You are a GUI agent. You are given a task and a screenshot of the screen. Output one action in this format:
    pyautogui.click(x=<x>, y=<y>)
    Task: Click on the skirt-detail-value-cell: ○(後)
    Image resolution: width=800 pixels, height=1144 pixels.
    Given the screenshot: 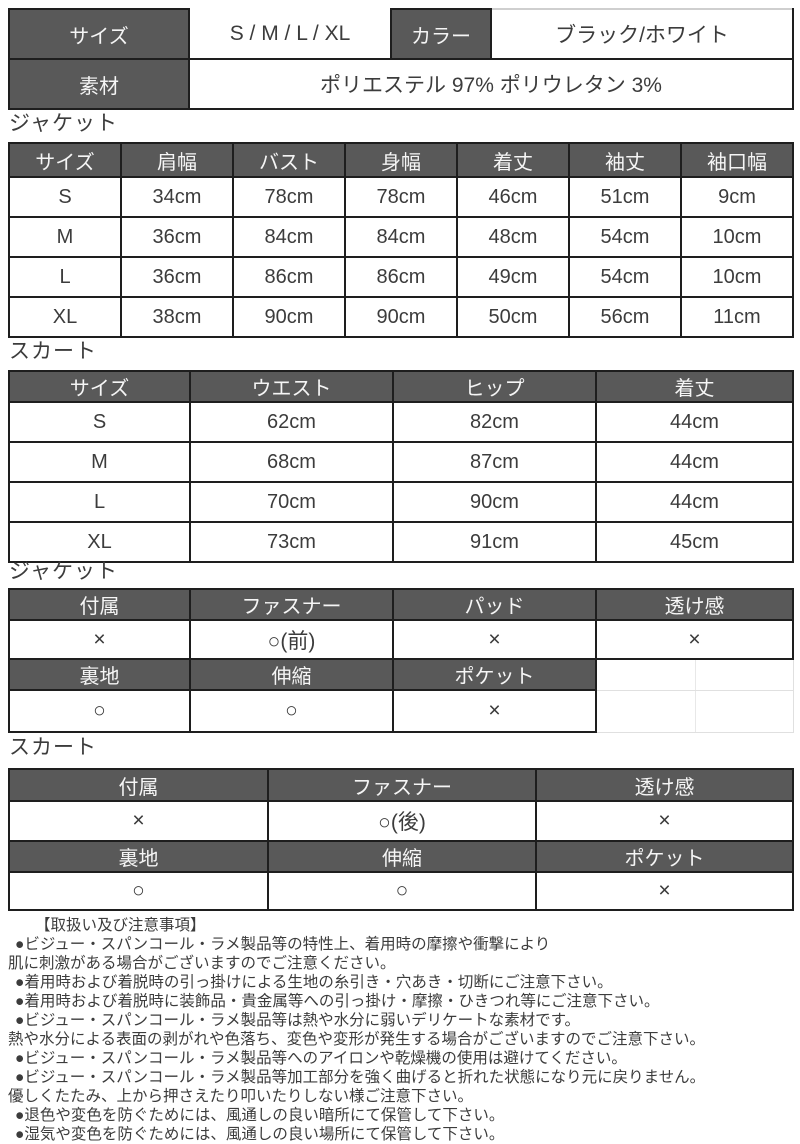 What is the action you would take?
    pyautogui.click(x=402, y=821)
    